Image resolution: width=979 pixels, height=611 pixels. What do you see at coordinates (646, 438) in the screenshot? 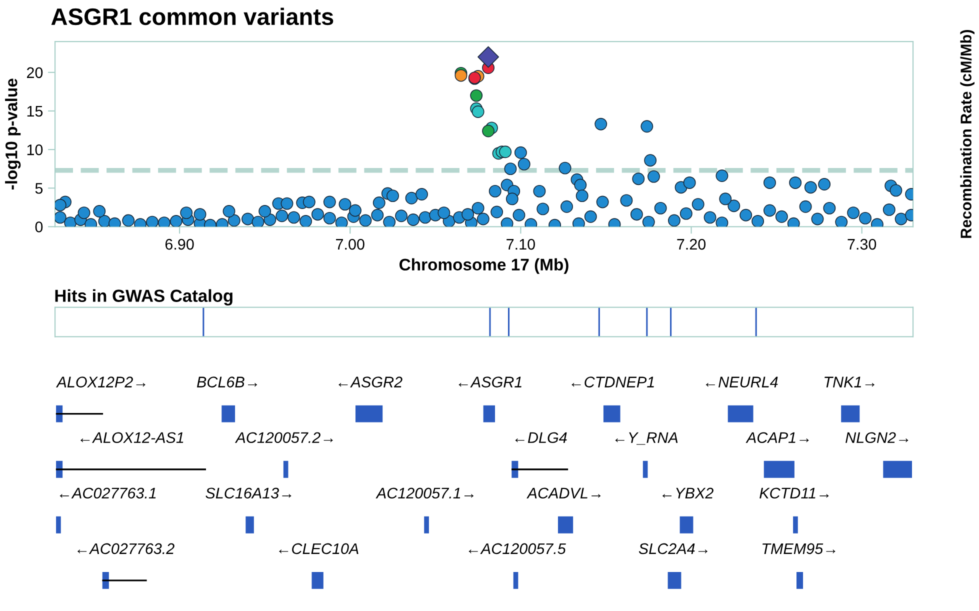
I see `text: ←Y_RNA` at bounding box center [646, 438].